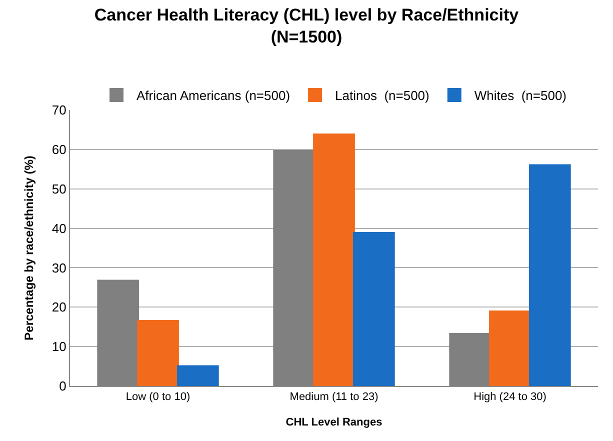 This screenshot has width=613, height=441. Describe the element at coordinates (59, 307) in the screenshot. I see `y-tick-label: 20` at that location.